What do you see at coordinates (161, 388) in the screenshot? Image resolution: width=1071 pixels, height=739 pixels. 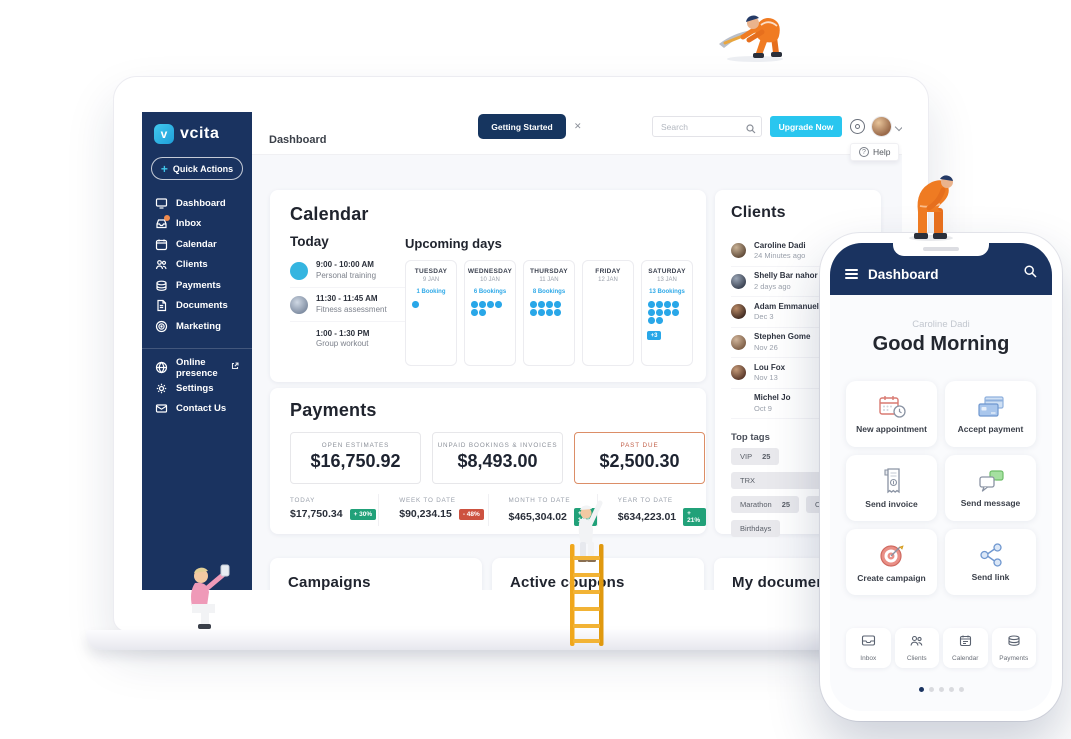 I see `gear-icon` at bounding box center [161, 388].